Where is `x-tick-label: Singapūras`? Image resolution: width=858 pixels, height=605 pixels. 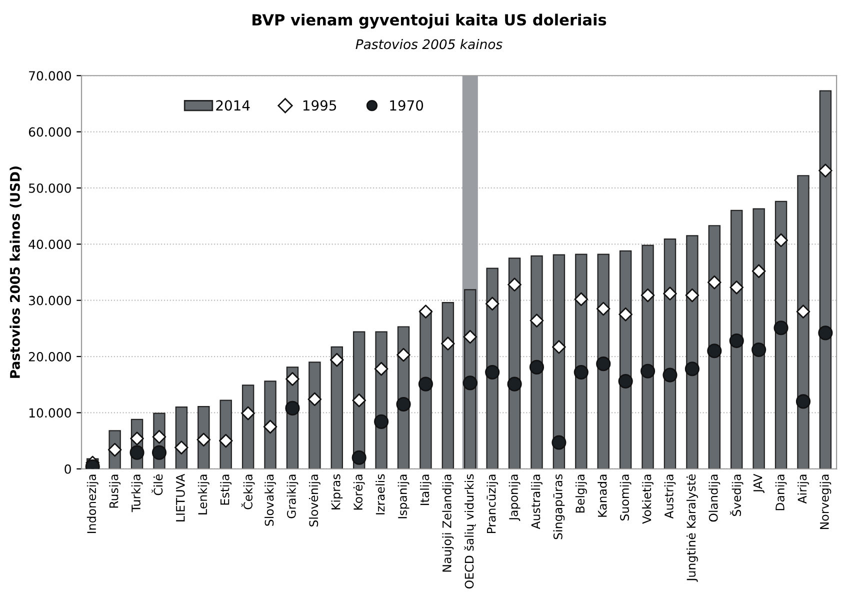
x-tick-label: Singapūras is located at coordinates (559, 507).